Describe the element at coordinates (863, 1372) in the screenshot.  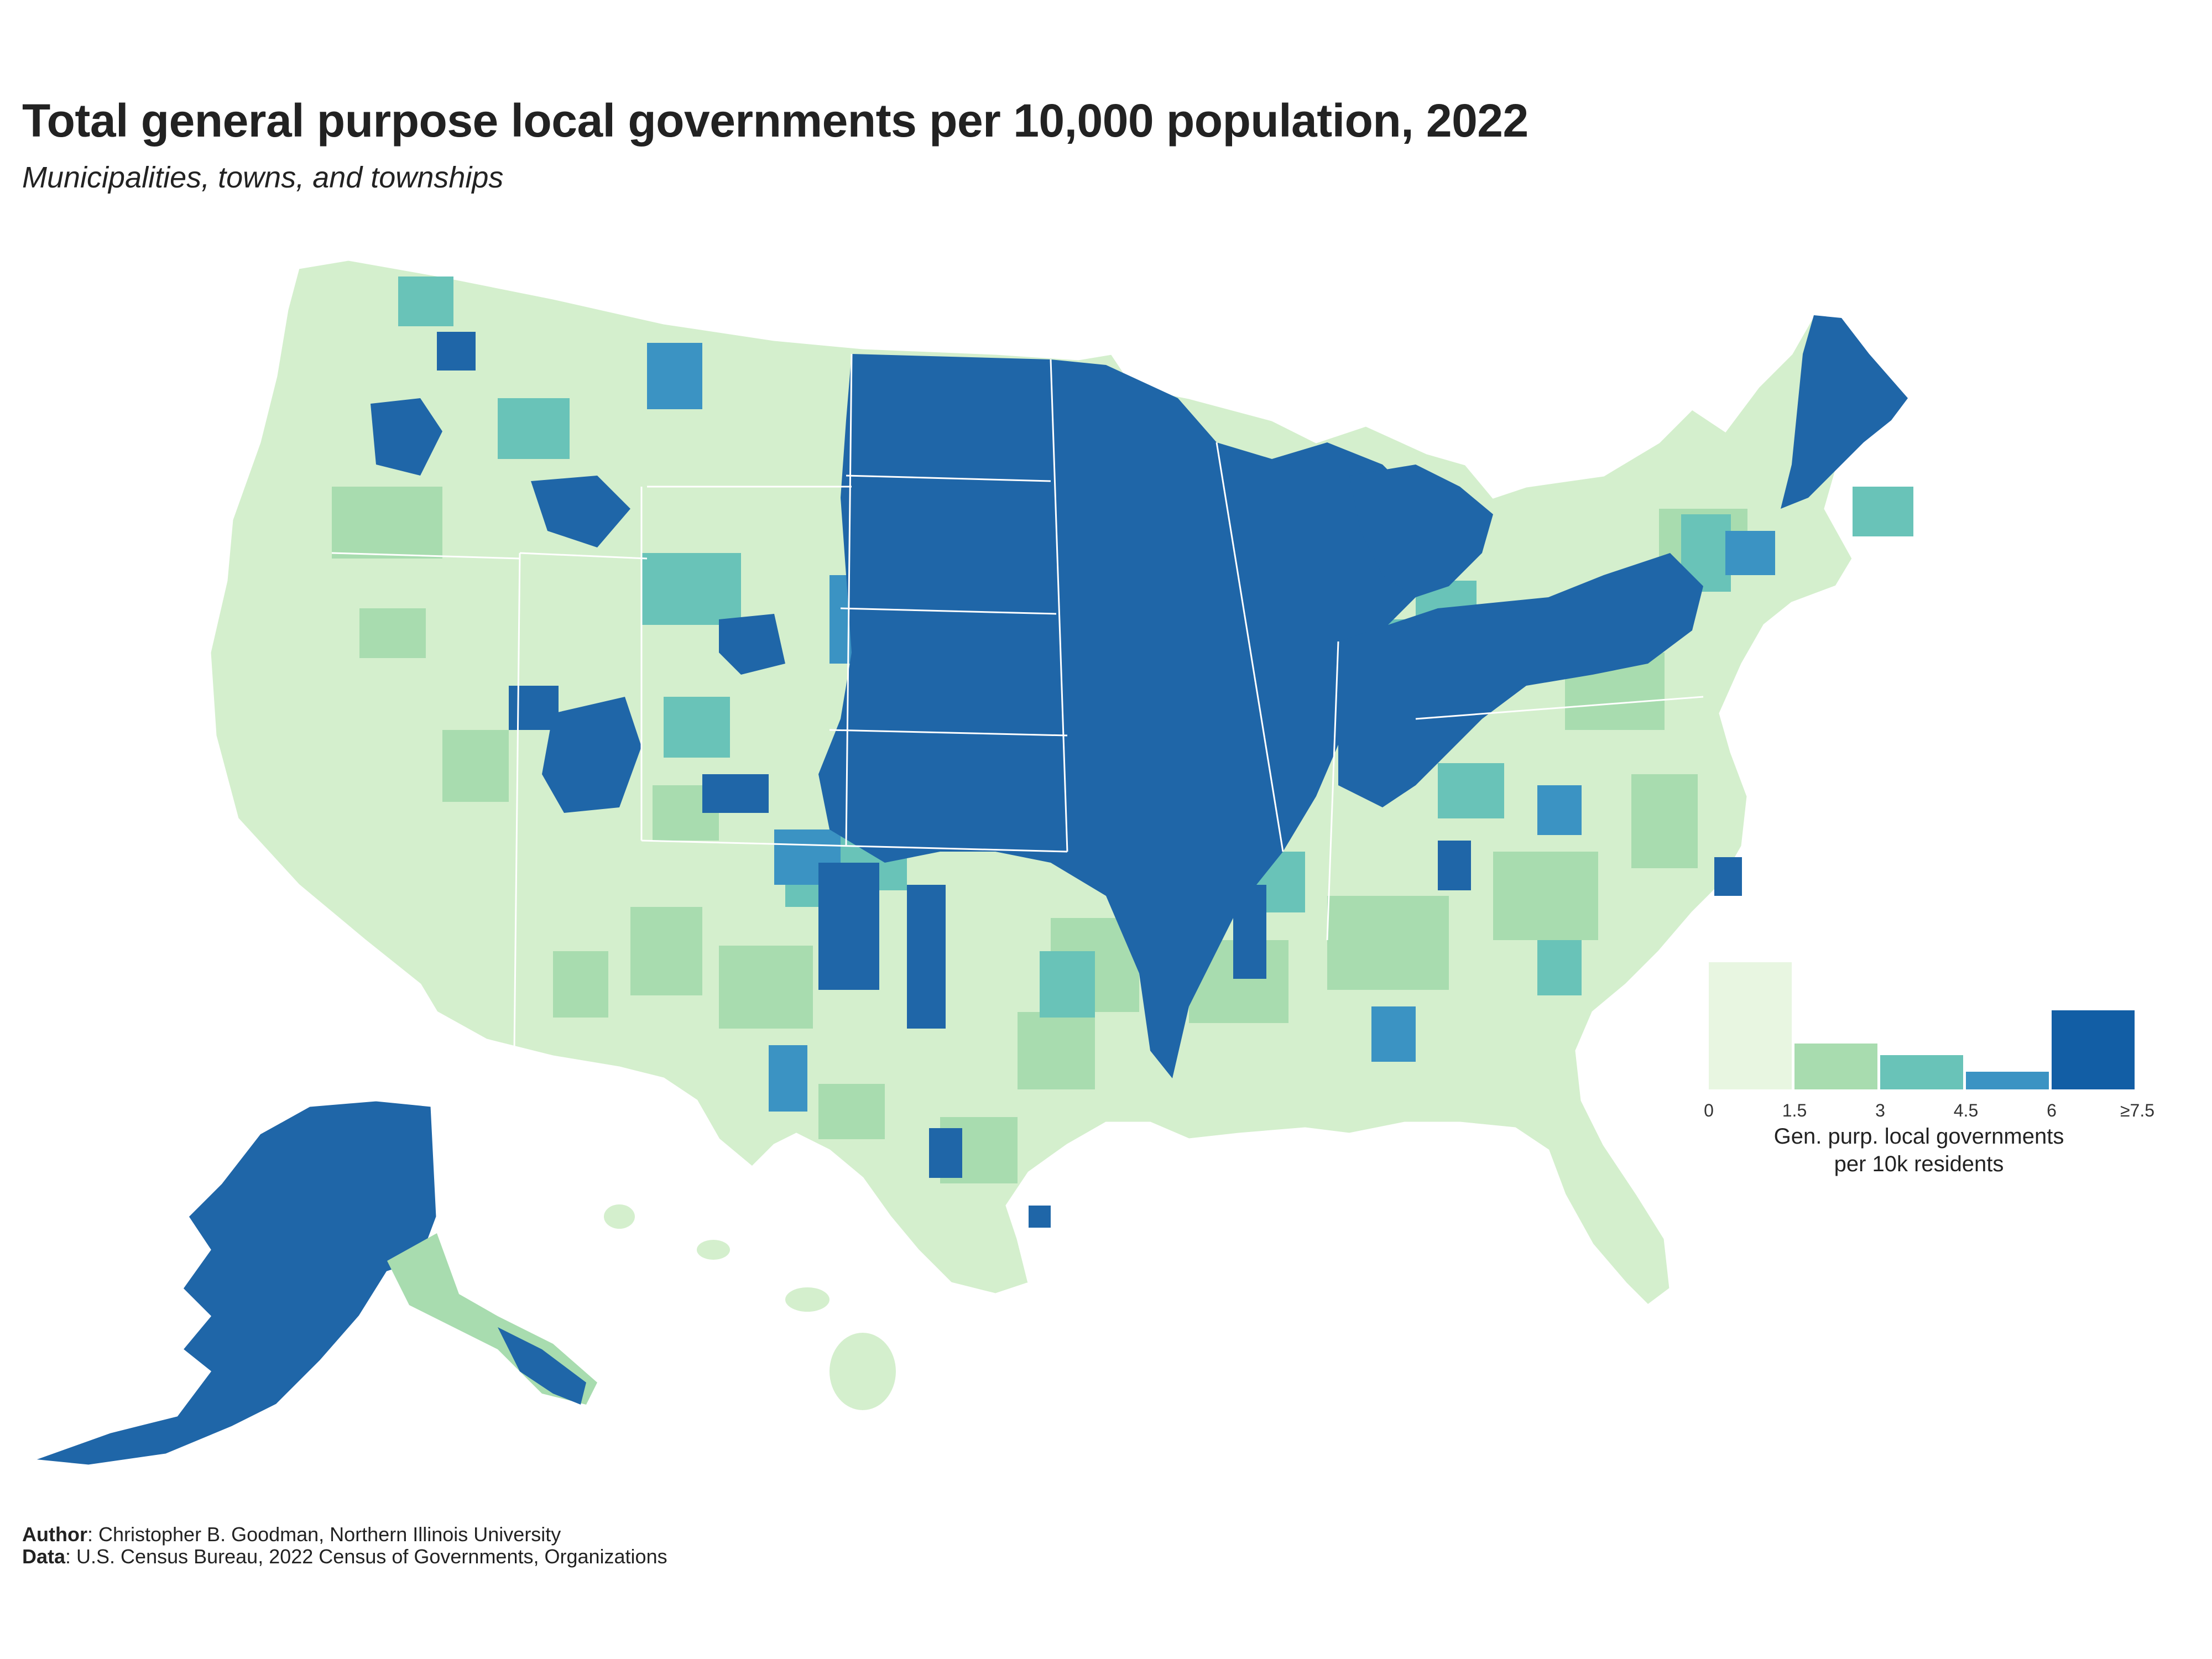
I see `hawaii-big-island` at that location.